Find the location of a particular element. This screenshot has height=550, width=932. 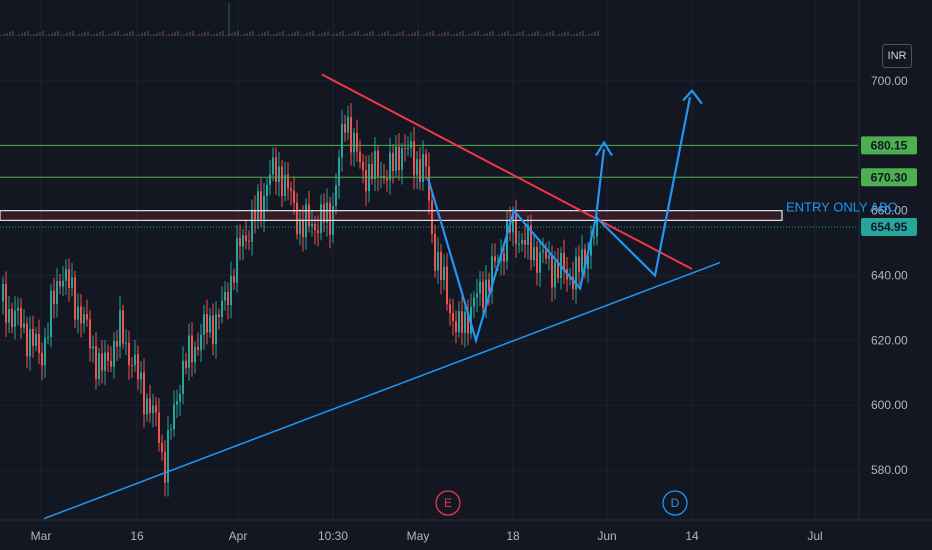

price-tag-label: 654.95 is located at coordinates (889, 227).